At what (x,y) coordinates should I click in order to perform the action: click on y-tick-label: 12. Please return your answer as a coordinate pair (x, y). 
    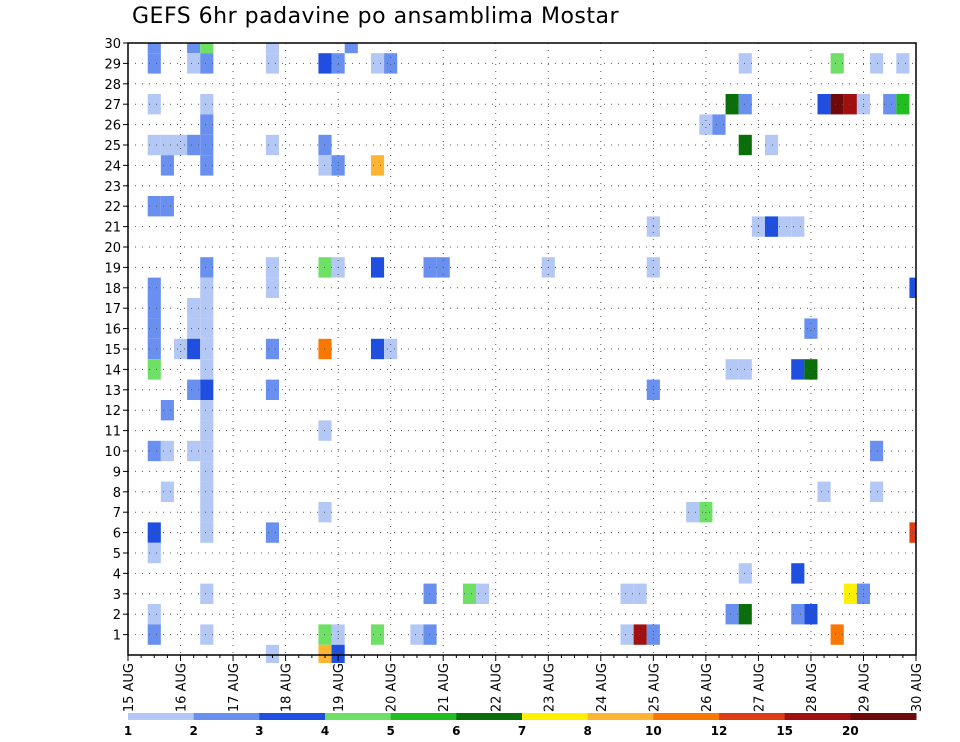
    Looking at the image, I should click on (112, 411).